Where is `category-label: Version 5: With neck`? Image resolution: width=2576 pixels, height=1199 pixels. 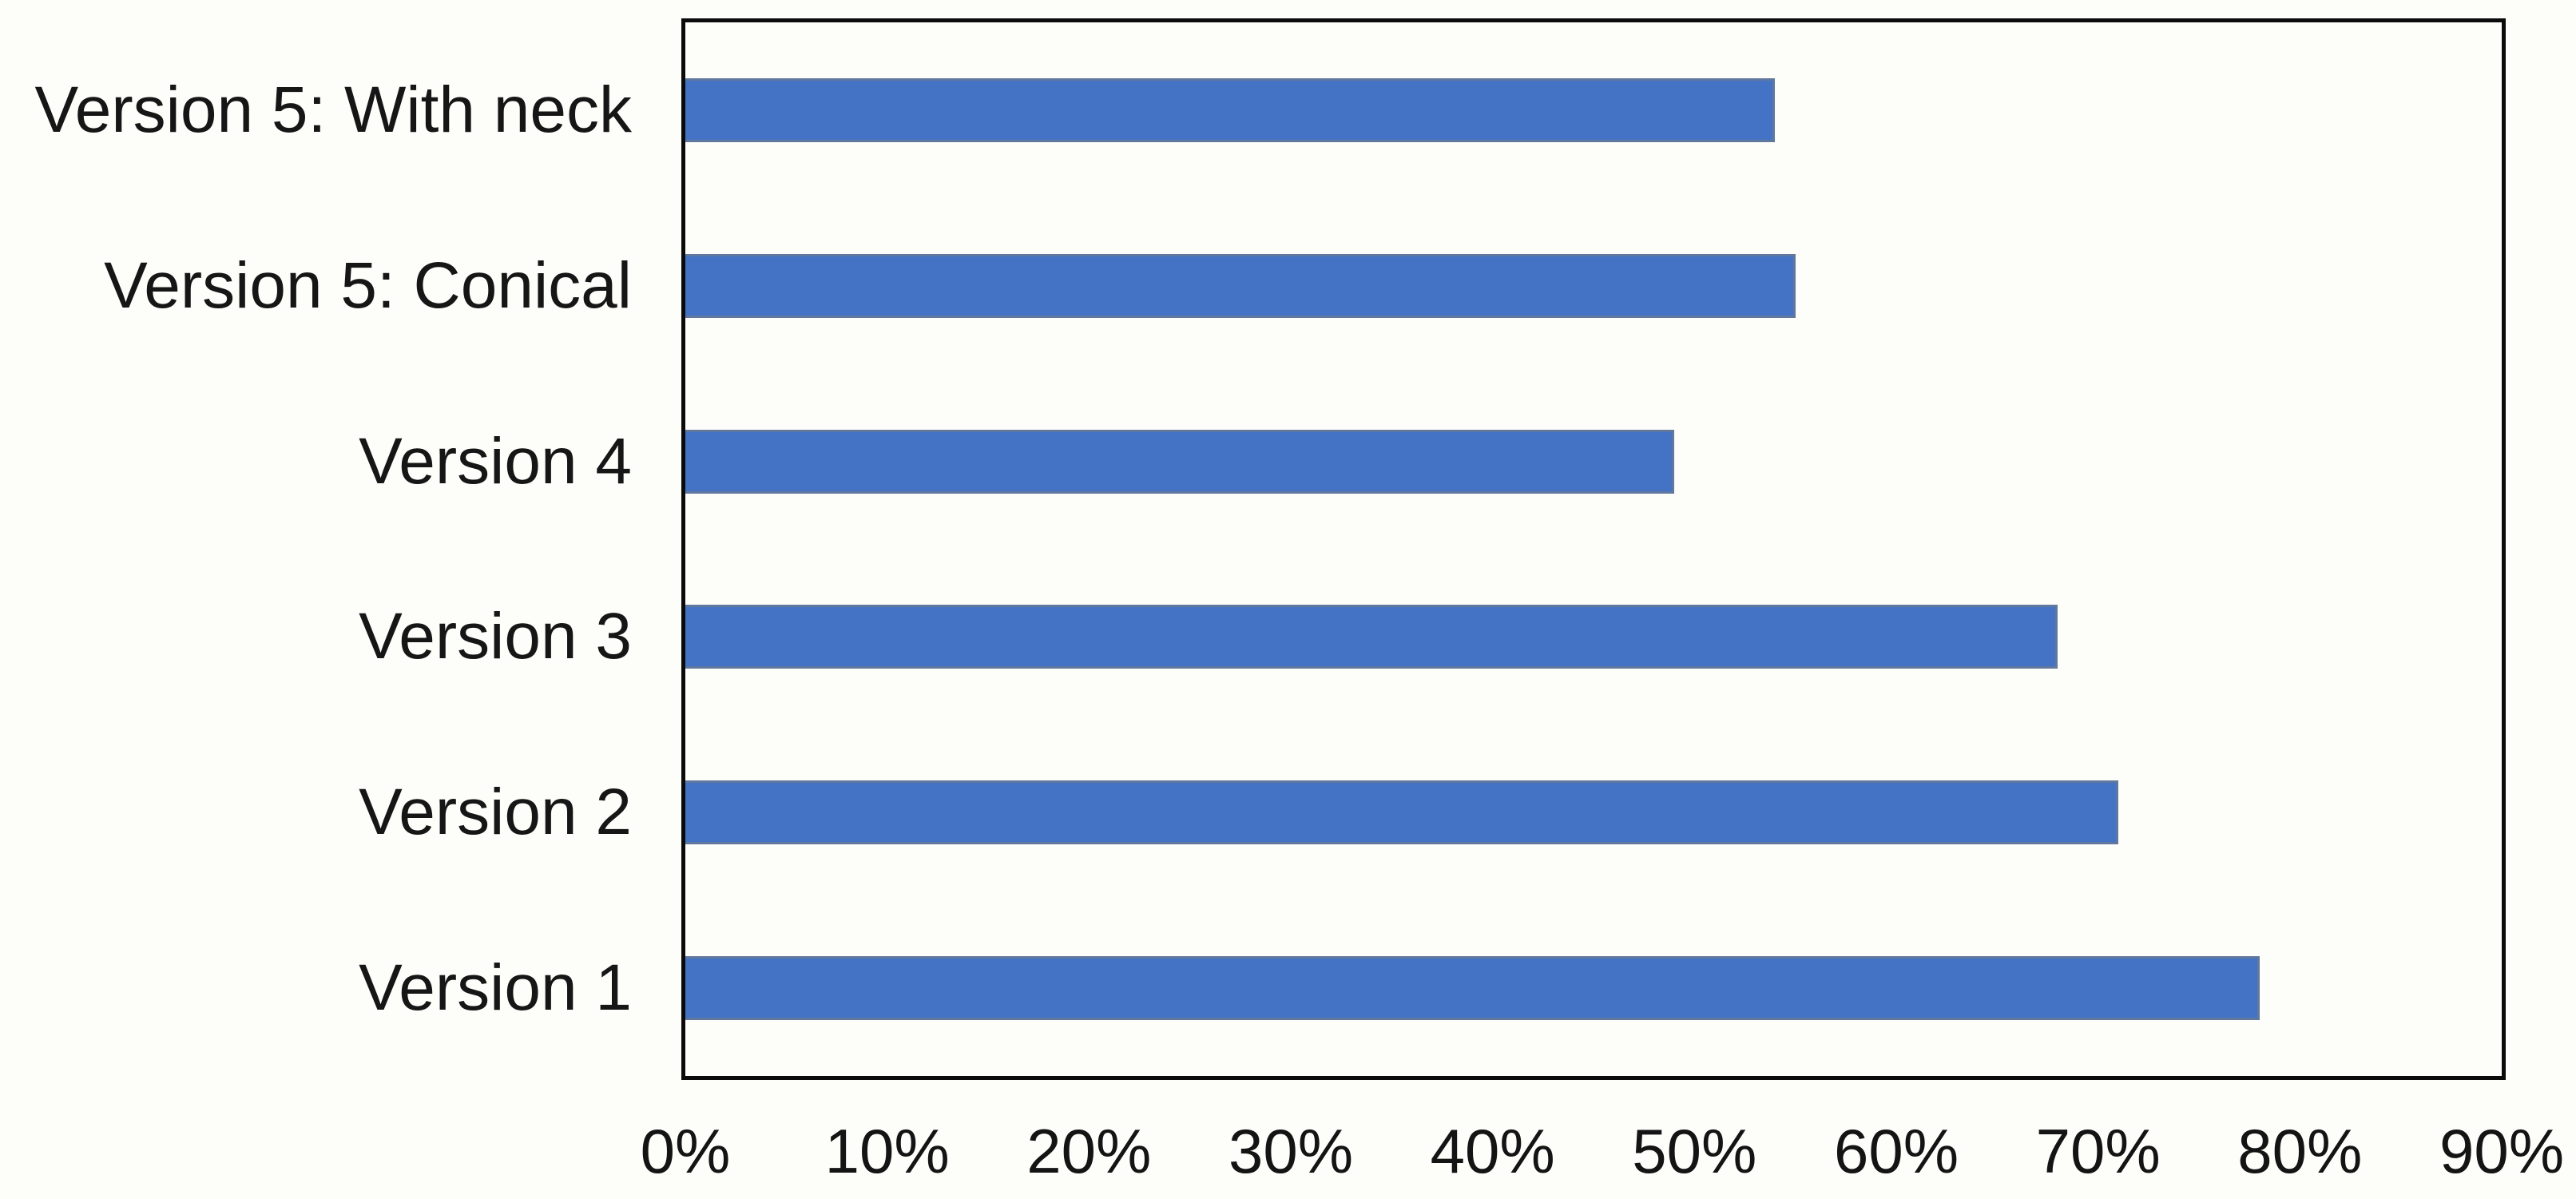 category-label: Version 5: With neck is located at coordinates (333, 109).